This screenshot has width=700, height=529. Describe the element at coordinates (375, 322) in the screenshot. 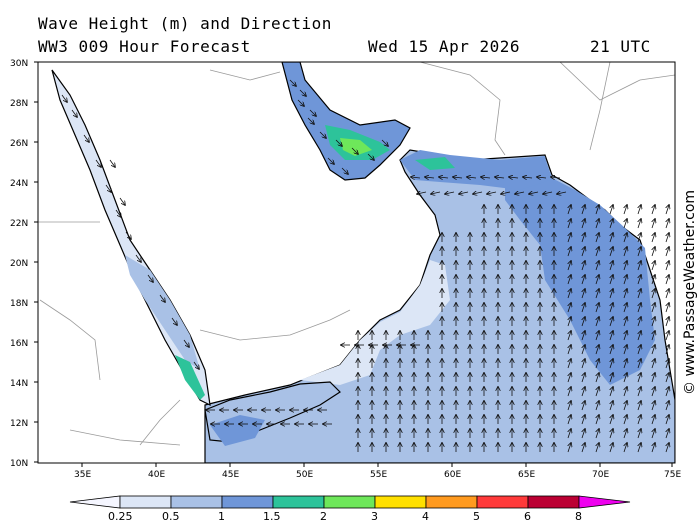

I see `wave-band-light` at that location.